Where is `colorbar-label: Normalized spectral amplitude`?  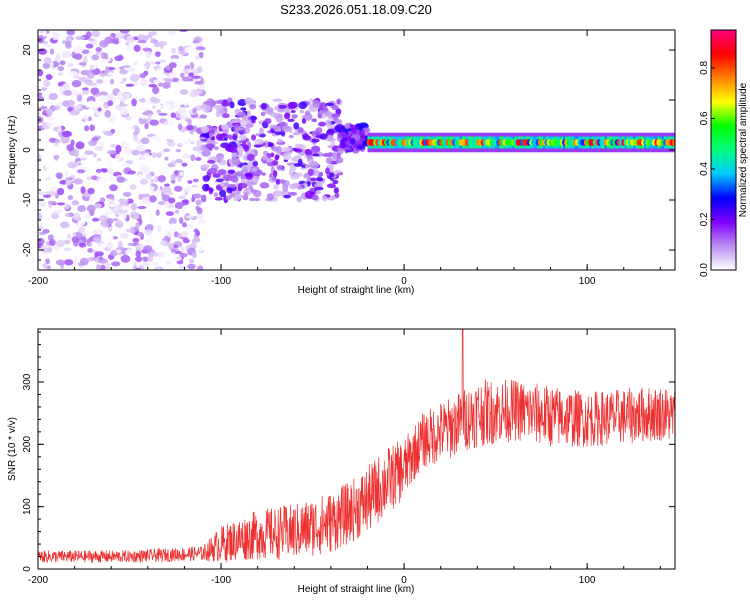
colorbar-label: Normalized spectral amplitude is located at coordinates (743, 149).